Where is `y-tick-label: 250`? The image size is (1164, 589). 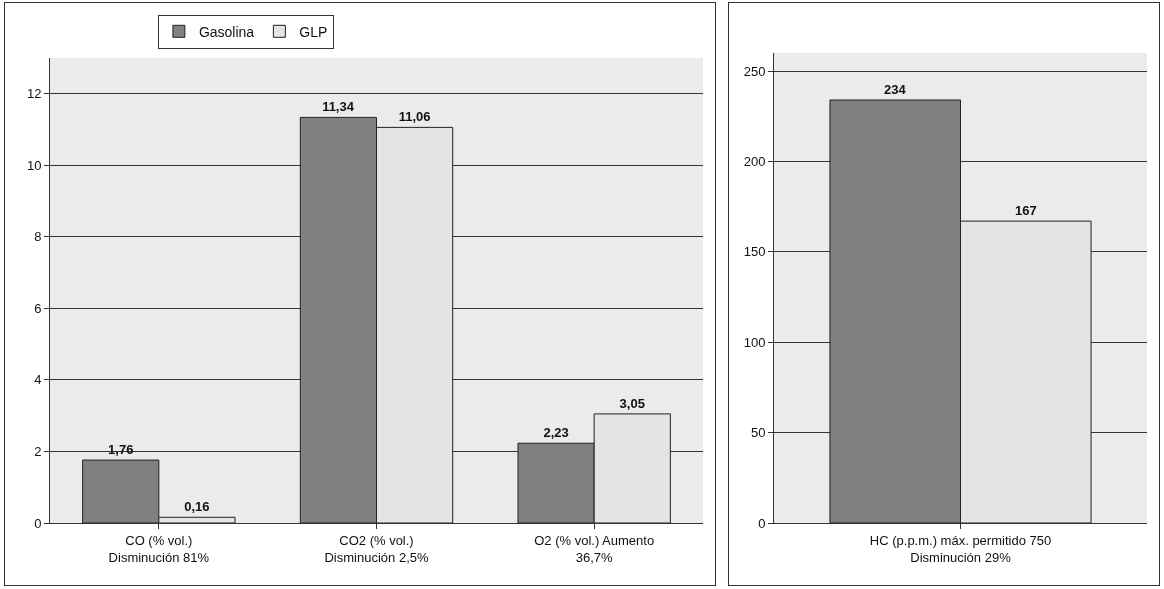 y-tick-label: 250 is located at coordinates (754, 71).